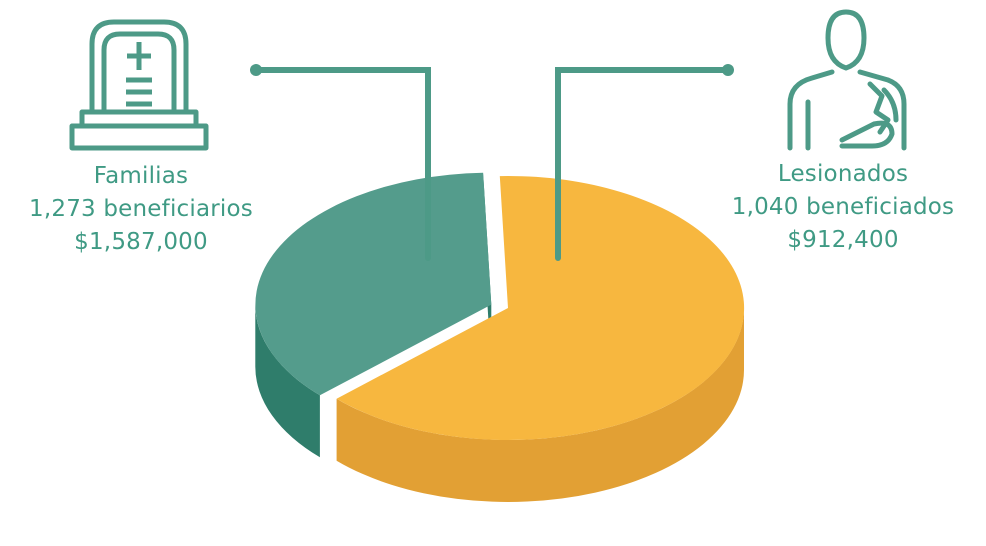  Describe the element at coordinates (340, 162) in the screenshot. I see `leader-line-familias` at that location.